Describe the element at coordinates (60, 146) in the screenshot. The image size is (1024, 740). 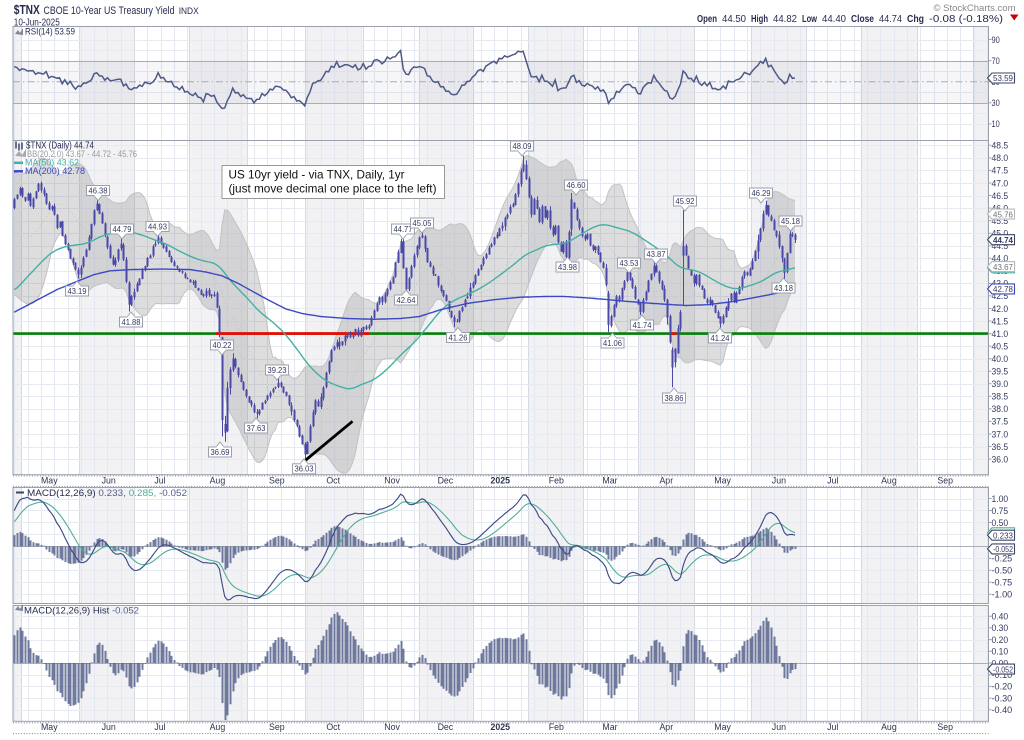
I see `svg-text: $TNX (Daily) 44.74` at that location.